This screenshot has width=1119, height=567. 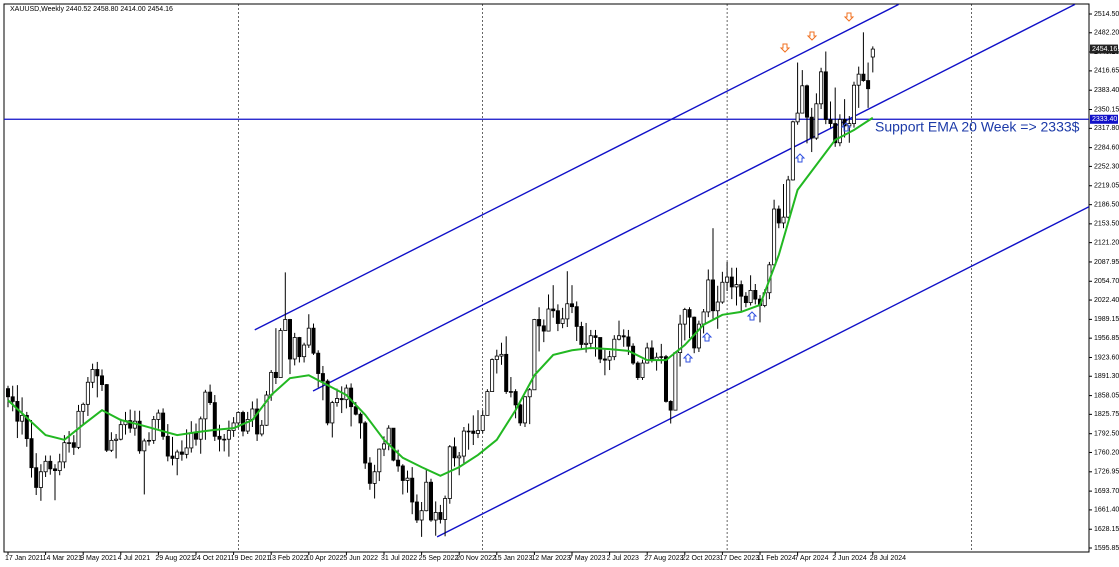 I want to click on x-tick-label: 13 Feb 2022, so click(x=287, y=558).